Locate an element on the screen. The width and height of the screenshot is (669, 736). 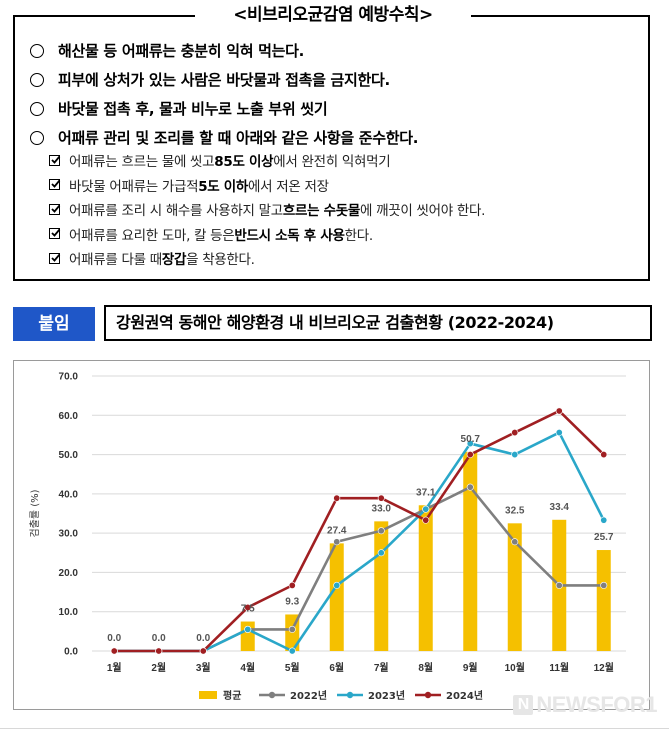
subitem-text: 바닷물 어패류는 가급적 is located at coordinates (134, 186).